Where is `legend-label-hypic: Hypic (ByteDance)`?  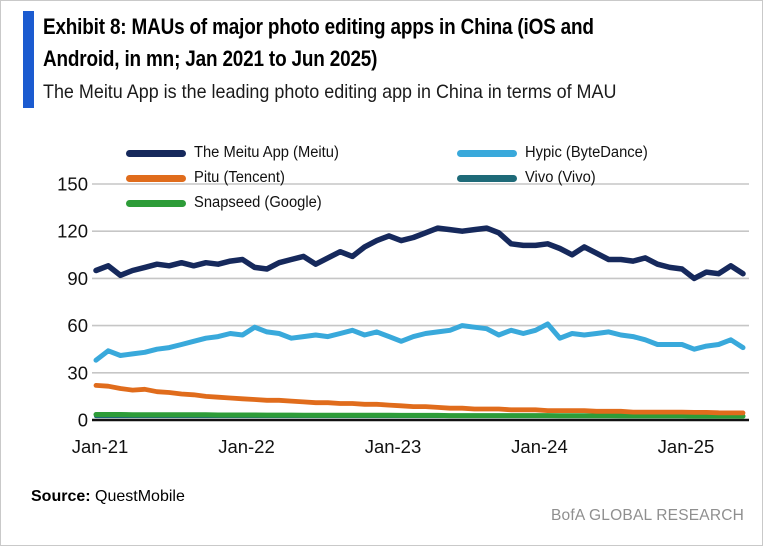 legend-label-hypic: Hypic (ByteDance) is located at coordinates (586, 152).